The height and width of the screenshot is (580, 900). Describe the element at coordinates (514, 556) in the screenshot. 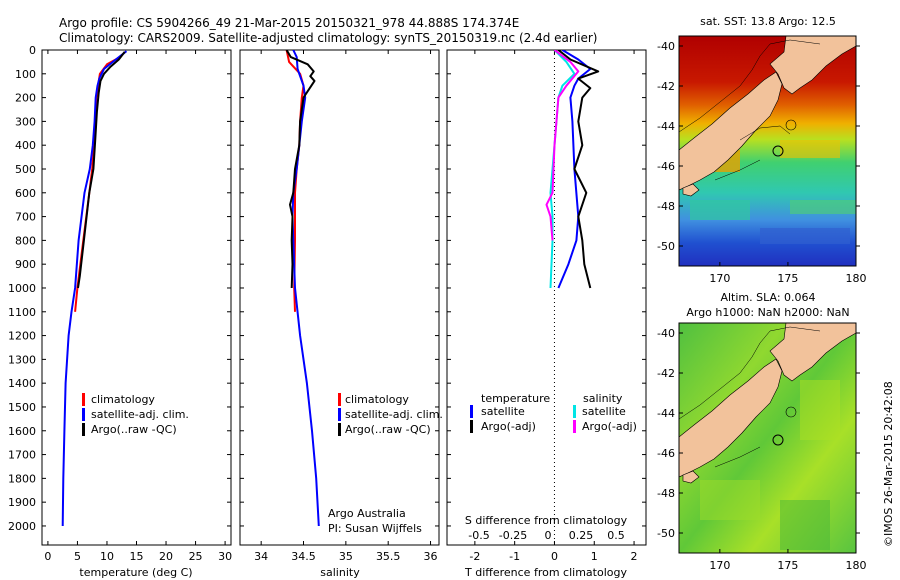

I see `x-tick-label: -1` at that location.